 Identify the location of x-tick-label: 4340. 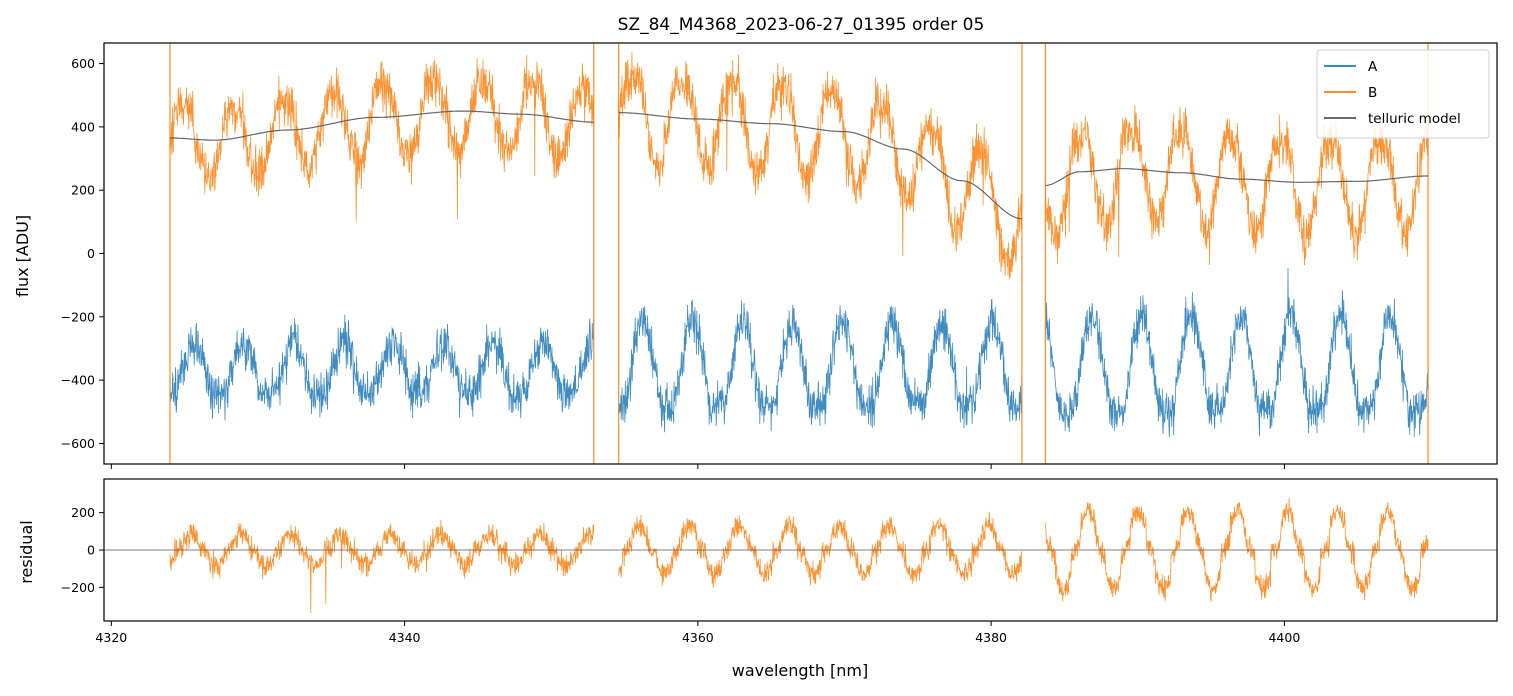
(405, 637).